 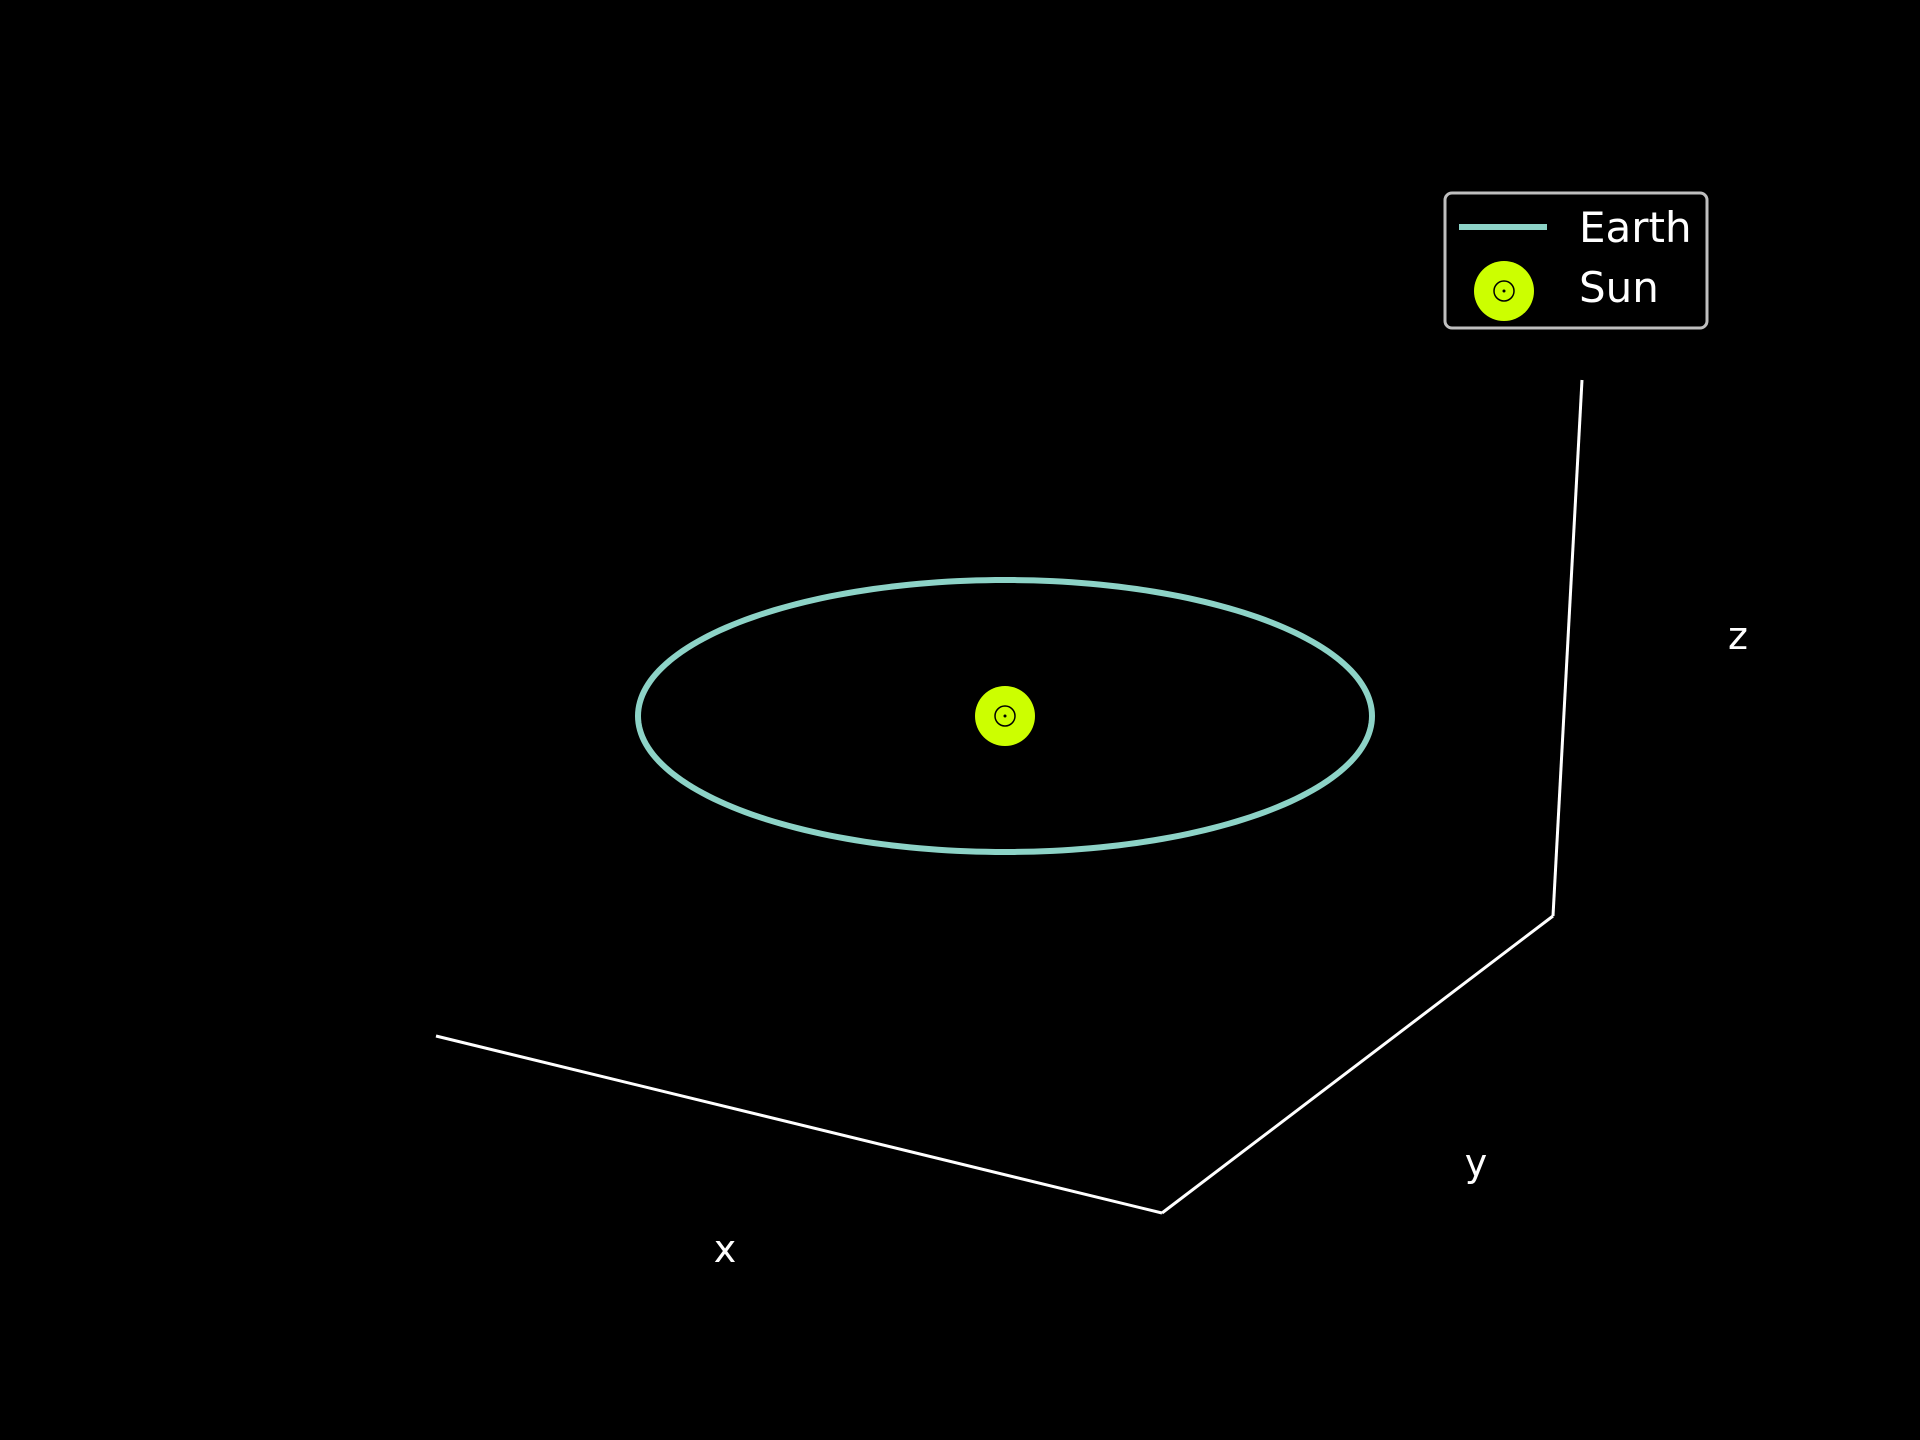 What do you see at coordinates (799, 1124) in the screenshot?
I see `x-axis-line` at bounding box center [799, 1124].